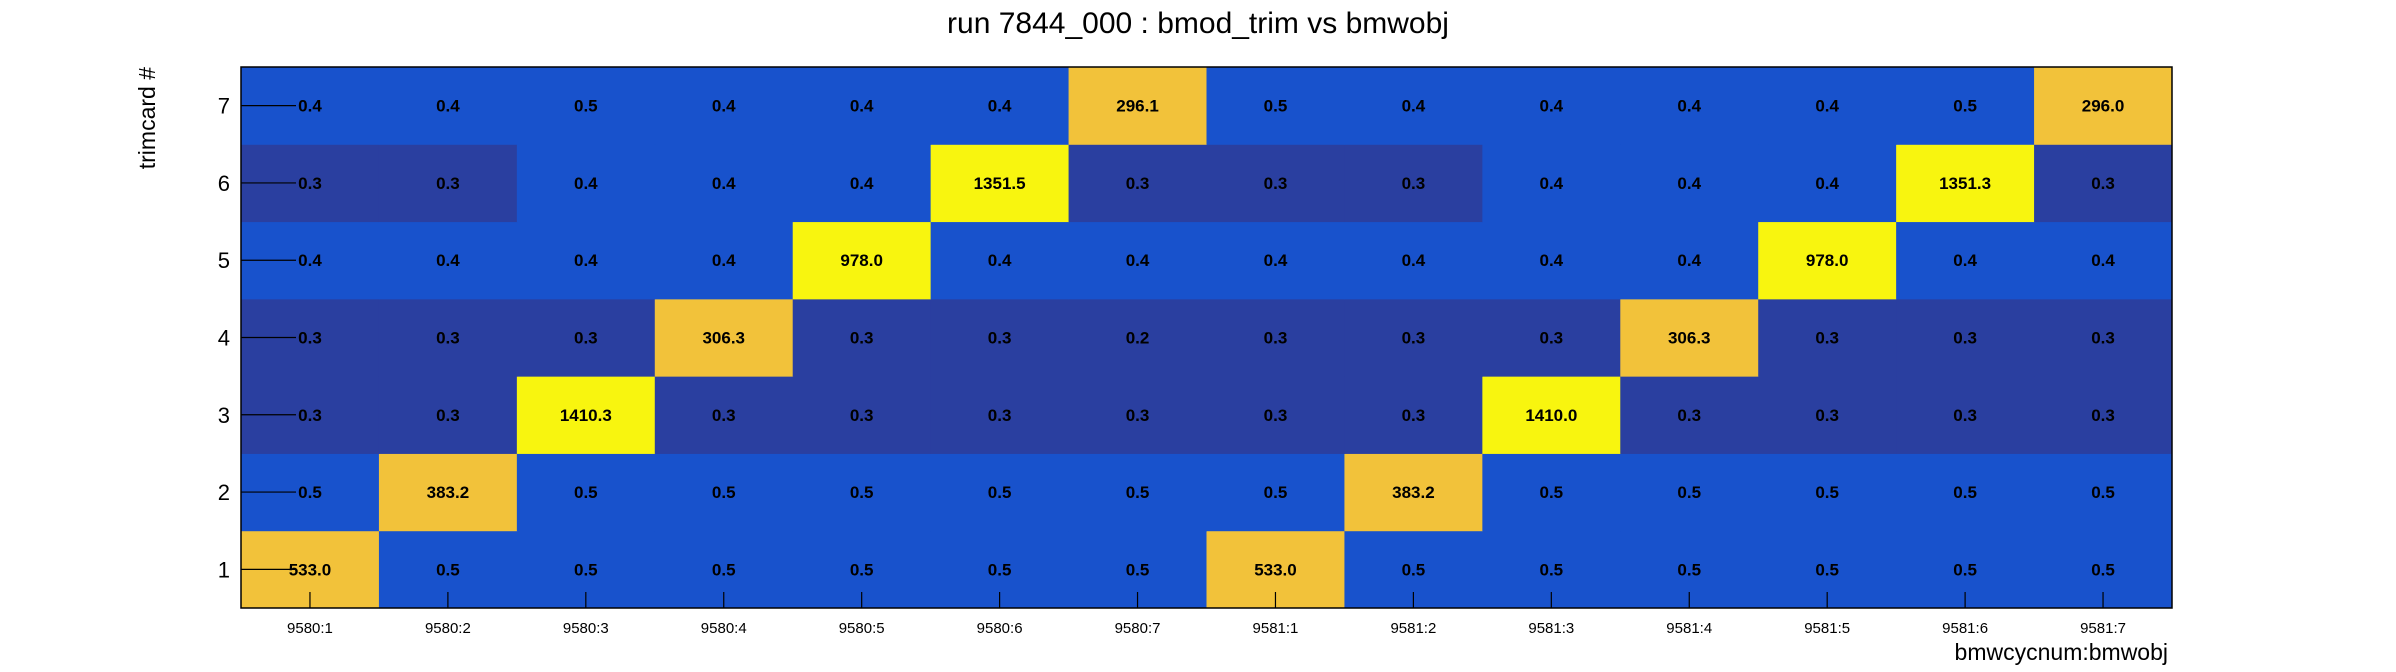  What do you see at coordinates (1275, 569) in the screenshot?
I see `cell-value-label: 533.0` at bounding box center [1275, 569].